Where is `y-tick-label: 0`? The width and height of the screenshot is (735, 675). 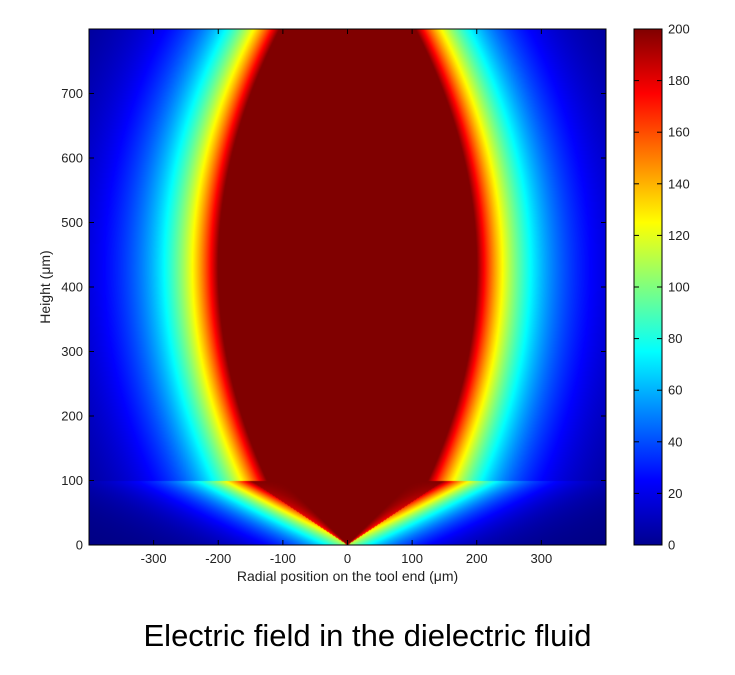 y-tick-label: 0 is located at coordinates (79, 545).